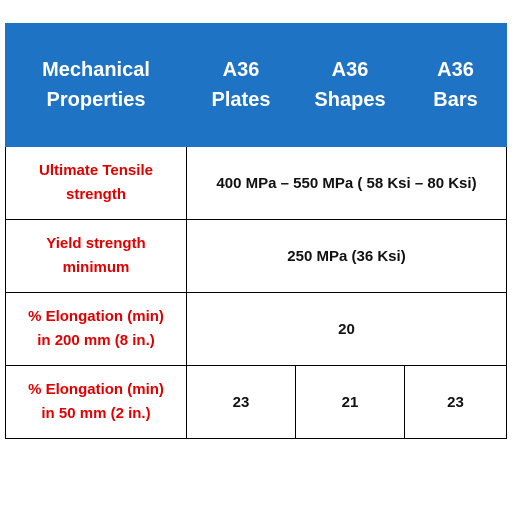  Describe the element at coordinates (241, 402) in the screenshot. I see `value-elongation-50mm-plates: 23` at that location.